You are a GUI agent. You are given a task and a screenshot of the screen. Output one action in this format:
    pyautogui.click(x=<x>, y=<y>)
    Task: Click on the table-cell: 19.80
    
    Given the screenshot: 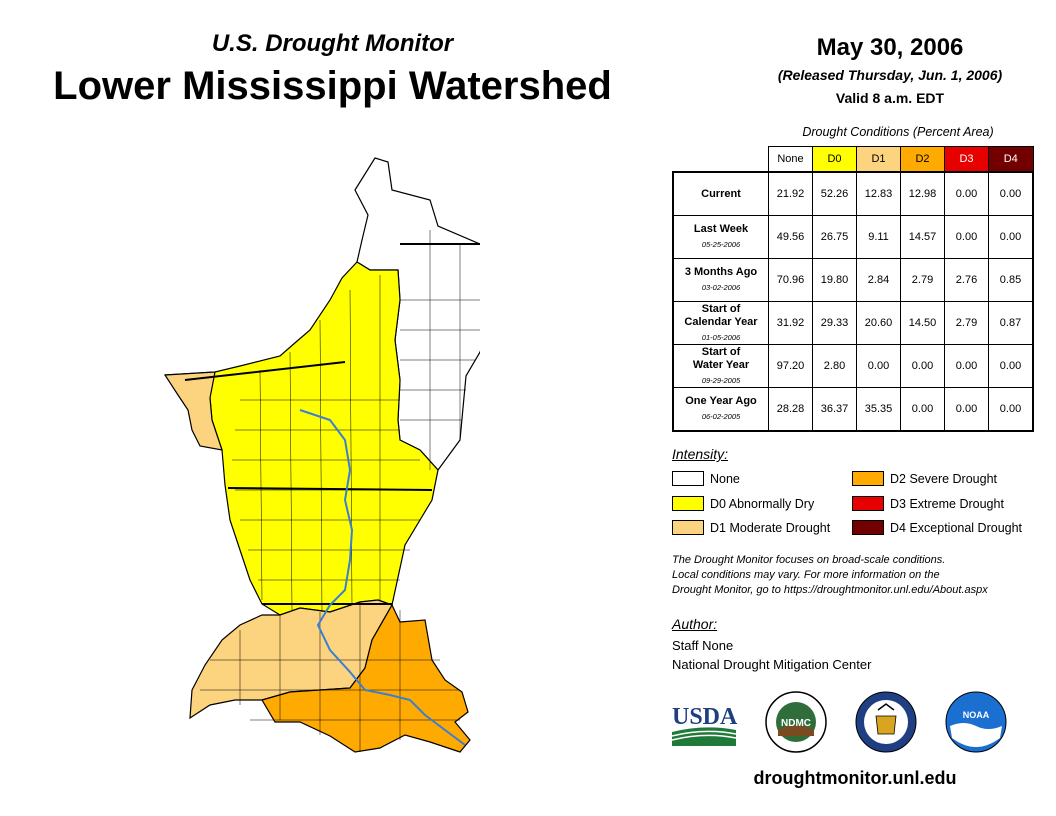 What is the action you would take?
    pyautogui.click(x=834, y=280)
    